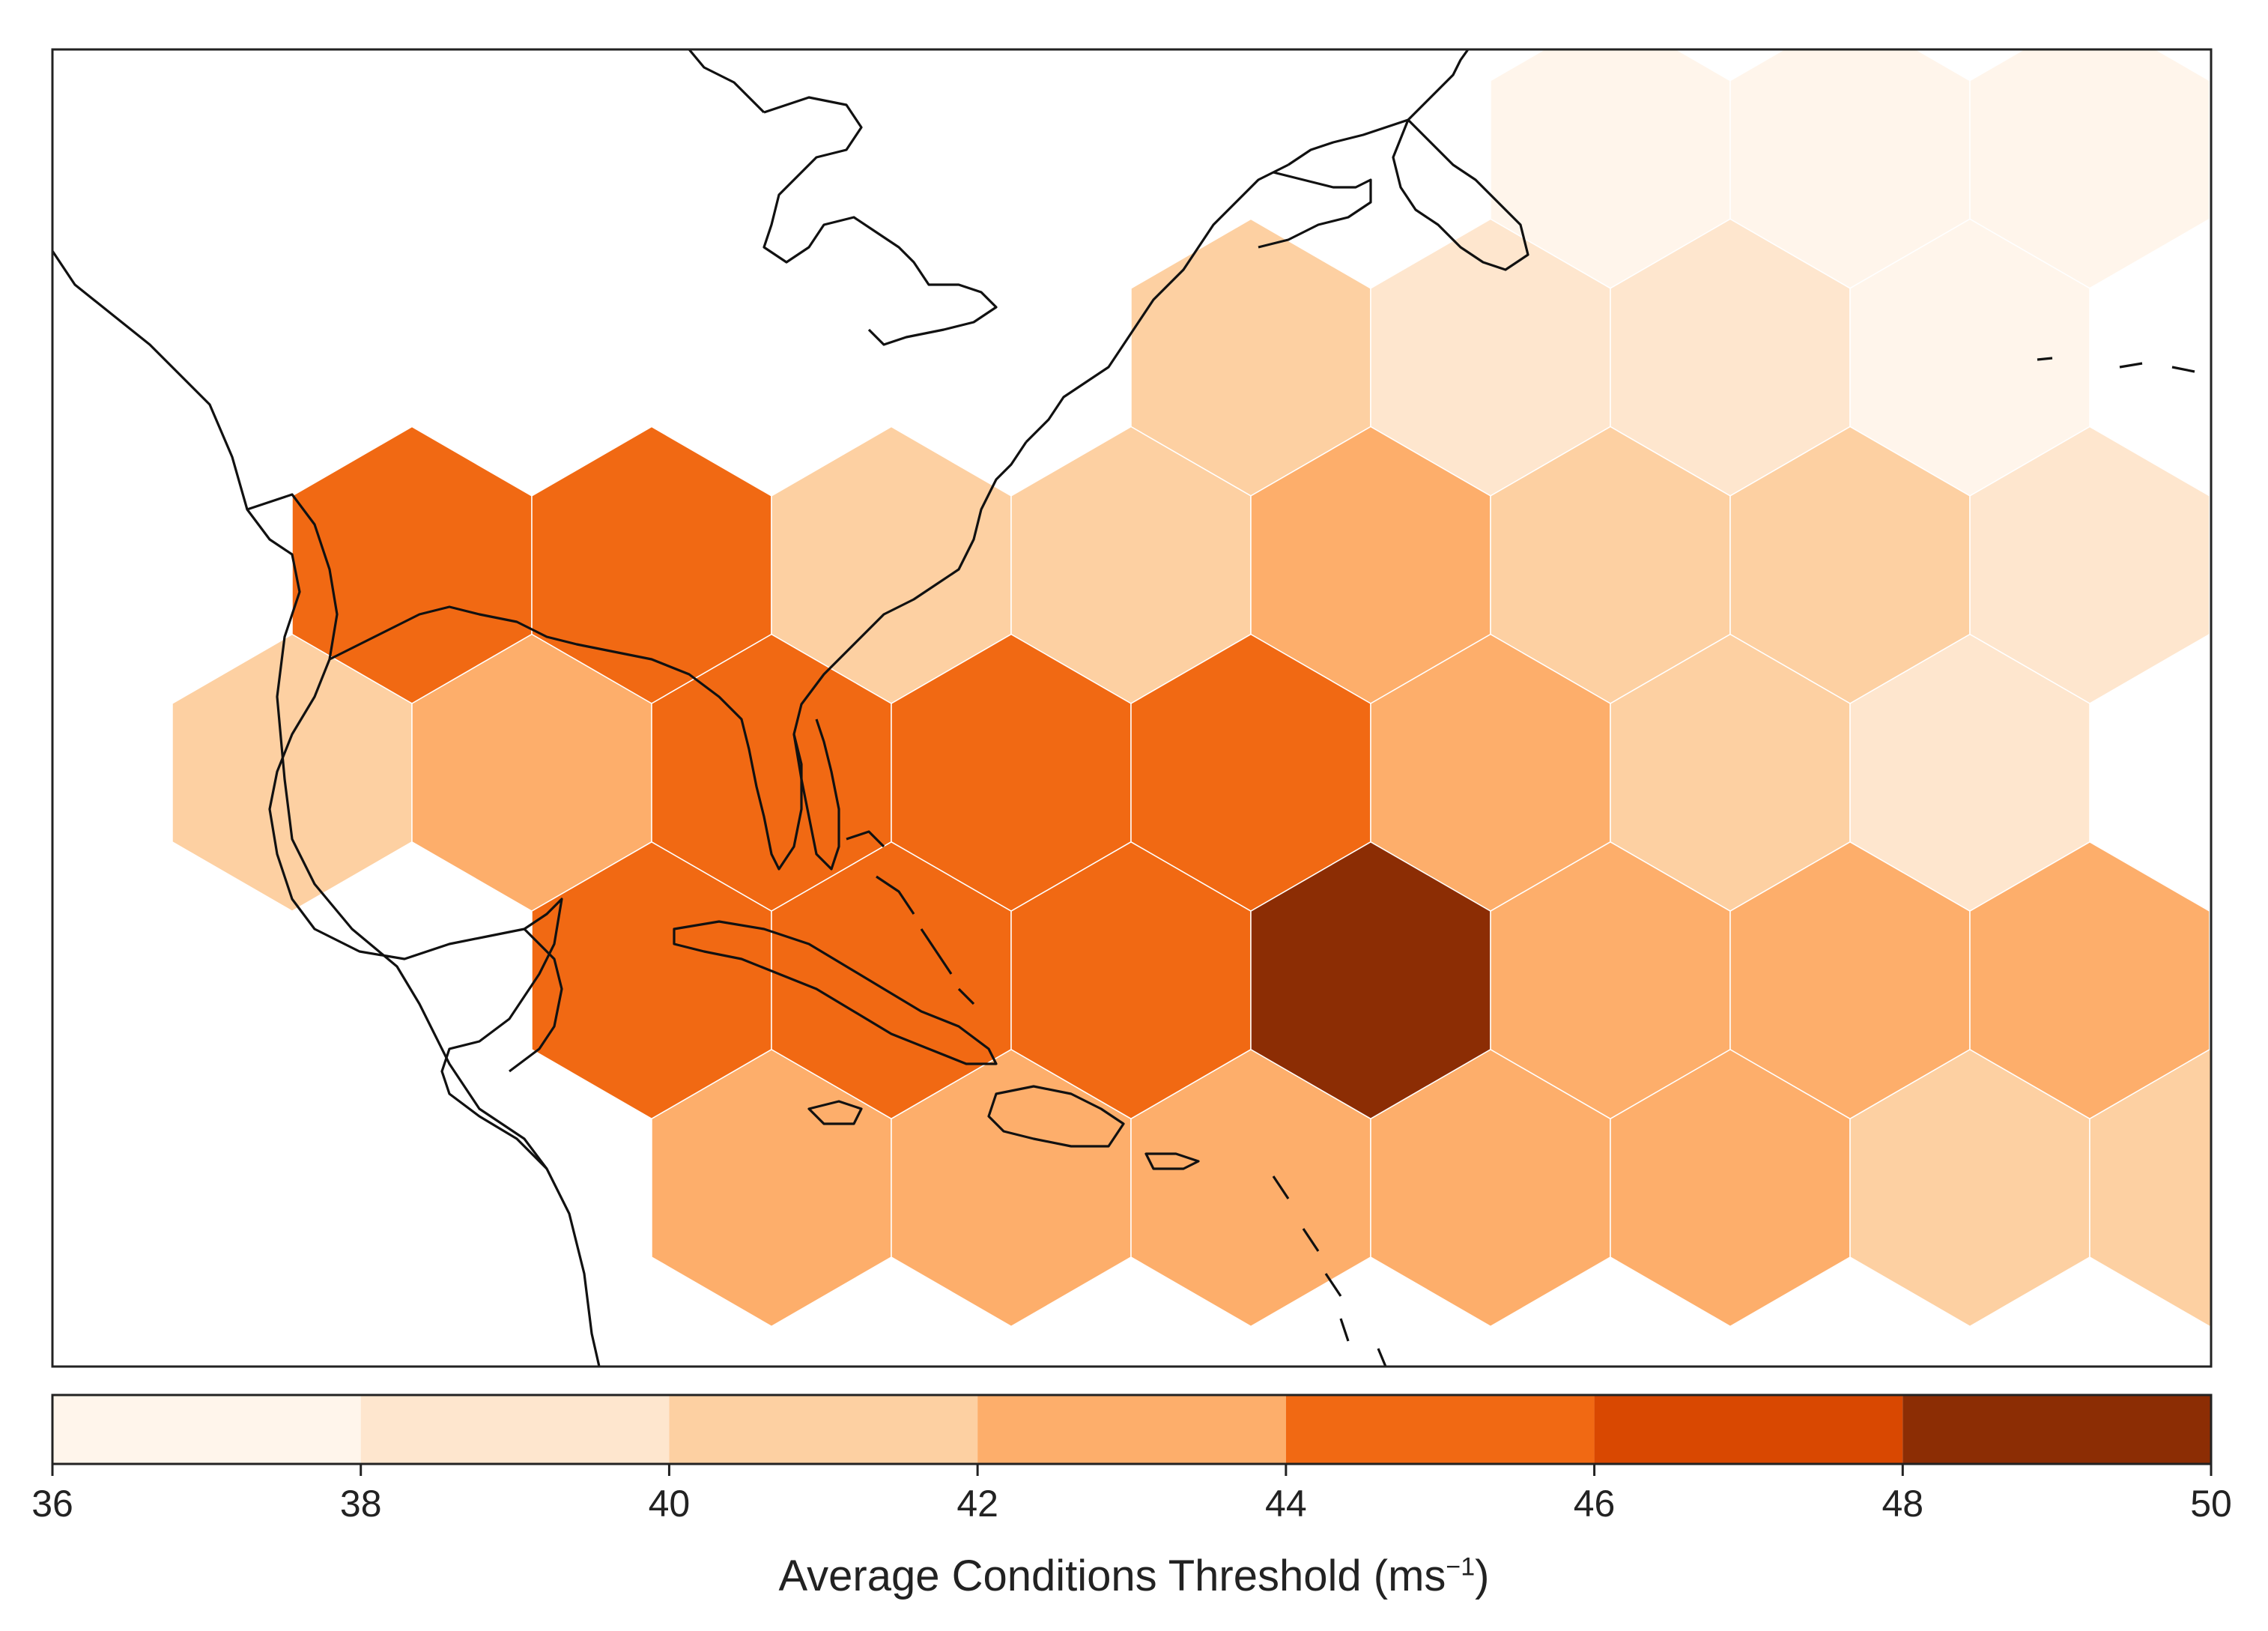  Describe the element at coordinates (880, 221) in the screenshot. I see `great-lakes` at that location.